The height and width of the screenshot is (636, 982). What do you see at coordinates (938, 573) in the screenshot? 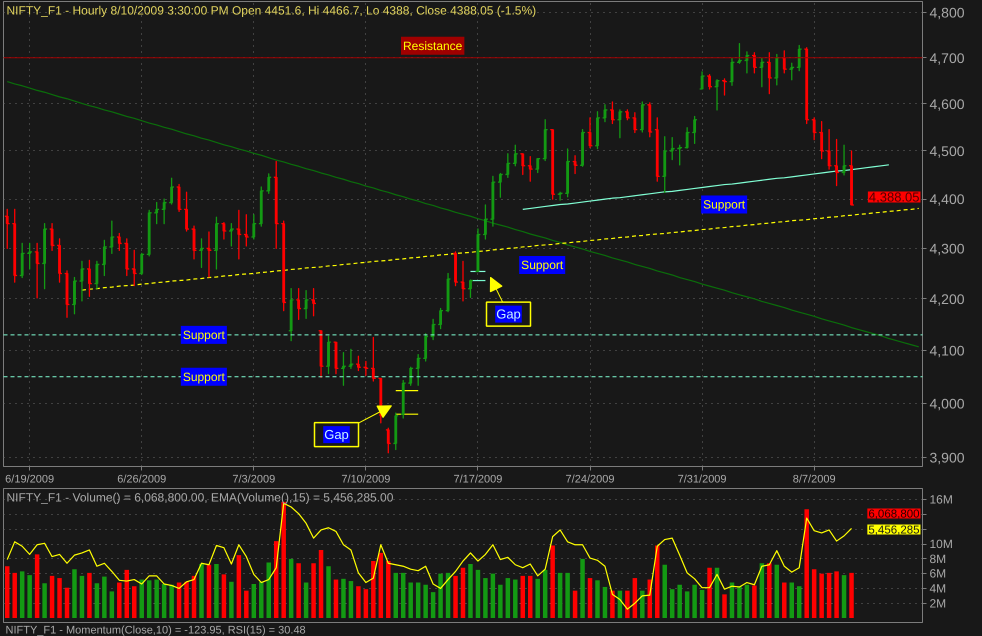
I see `y-tick-label: 6M` at bounding box center [938, 573].